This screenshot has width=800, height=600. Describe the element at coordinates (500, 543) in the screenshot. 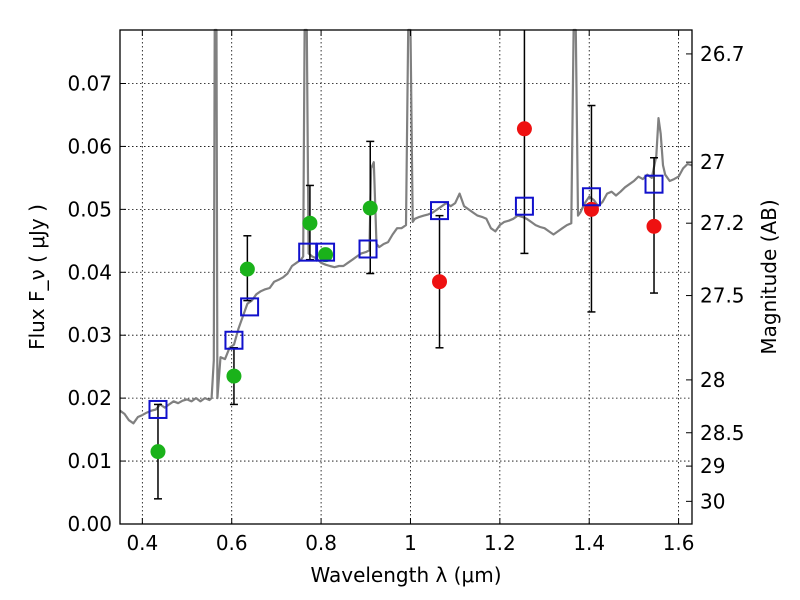

I see `x-tick-label: 1.2` at that location.